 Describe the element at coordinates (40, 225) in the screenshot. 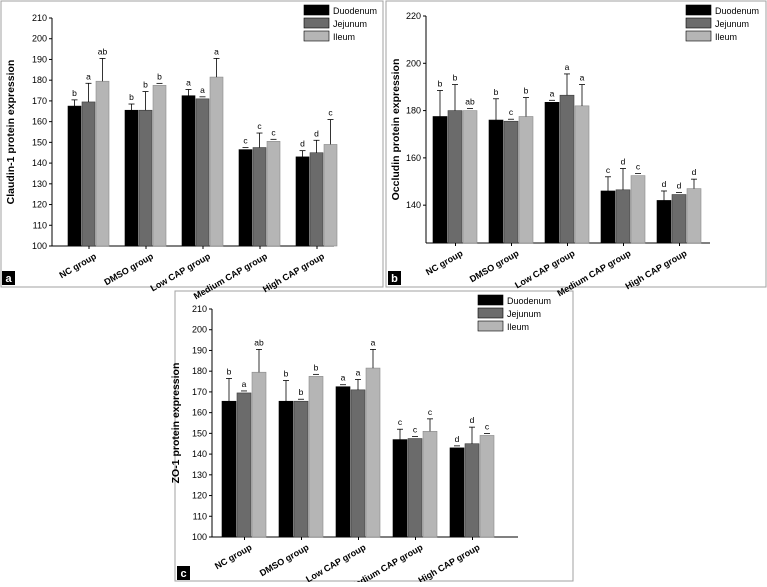

I see `panel-a-y-tick-label: 110` at that location.